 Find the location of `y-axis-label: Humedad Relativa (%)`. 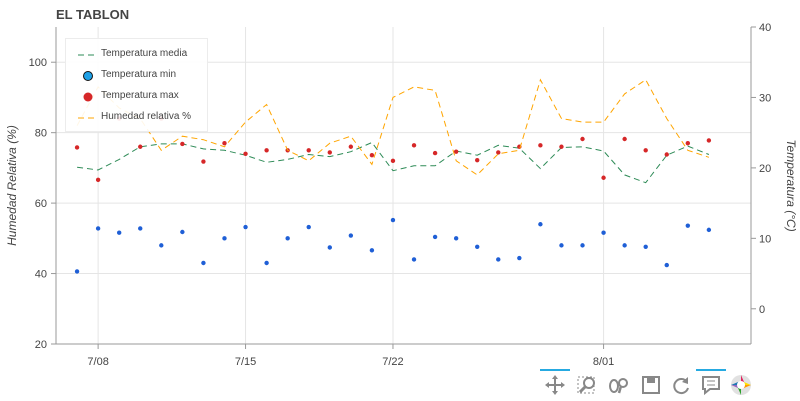

y-axis-label: Humedad Relativa (%) is located at coordinates (12, 185).